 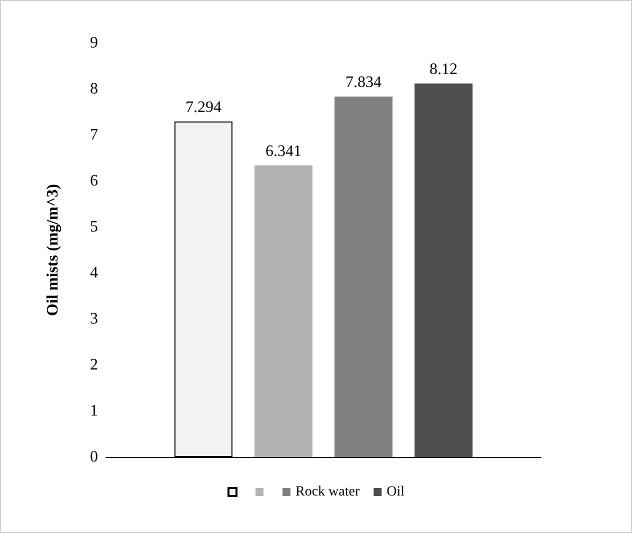 What do you see at coordinates (444, 69) in the screenshot?
I see `data-label: 8.12` at bounding box center [444, 69].